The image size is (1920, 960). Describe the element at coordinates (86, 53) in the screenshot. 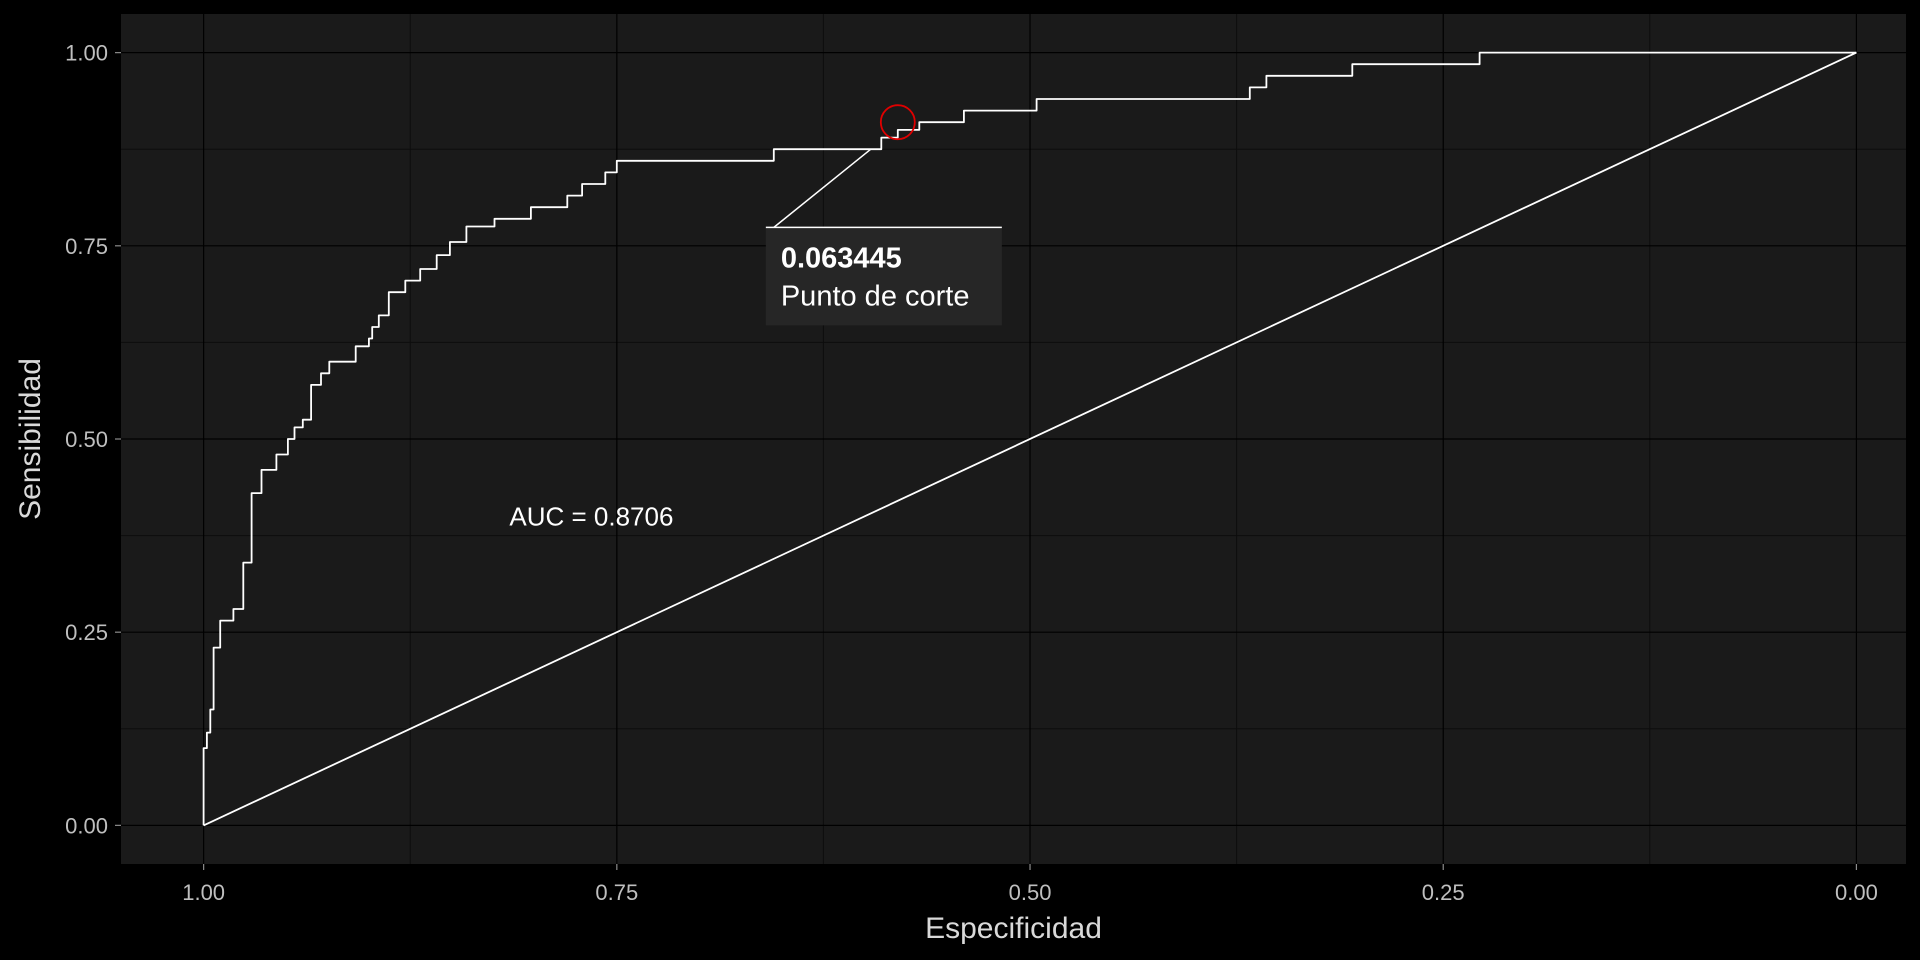

I see `y-tick-label: 1.00` at that location.